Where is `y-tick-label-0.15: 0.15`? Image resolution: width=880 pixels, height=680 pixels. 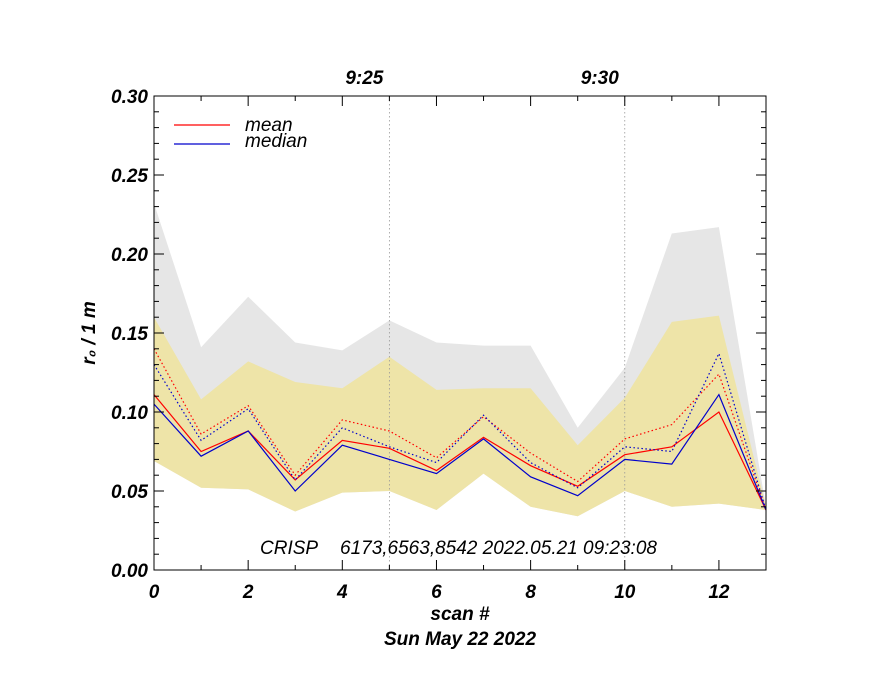 y-tick-label-0.15: 0.15 is located at coordinates (129, 334).